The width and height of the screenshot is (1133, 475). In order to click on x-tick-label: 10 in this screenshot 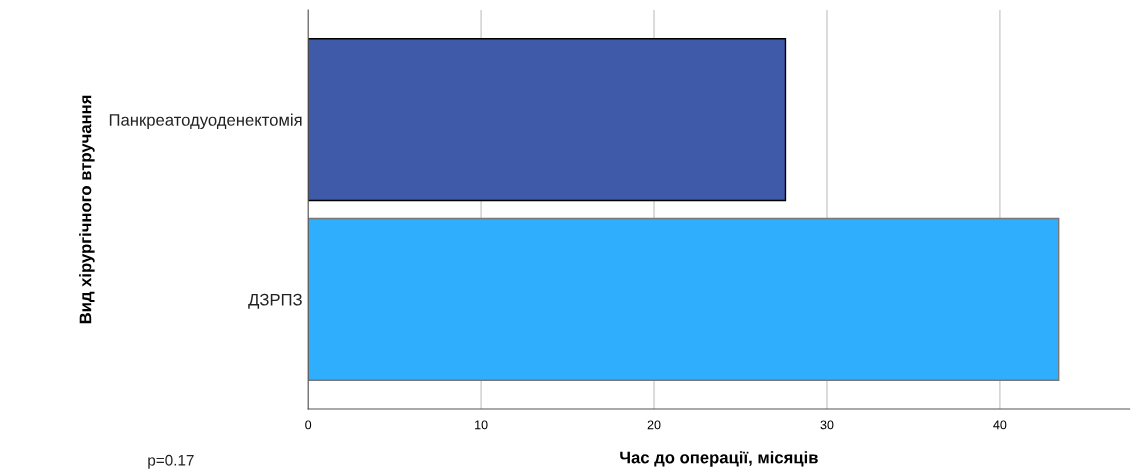, I will do `click(481, 425)`.